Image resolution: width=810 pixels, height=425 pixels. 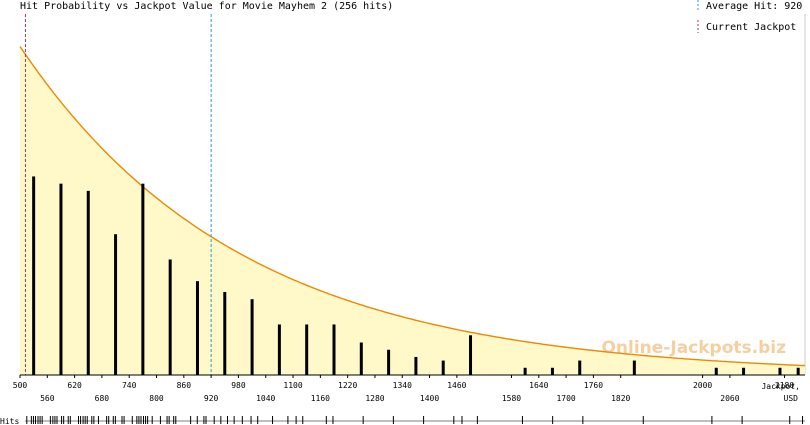 I want to click on legend-current-label: Current Jackpot, so click(x=751, y=27).